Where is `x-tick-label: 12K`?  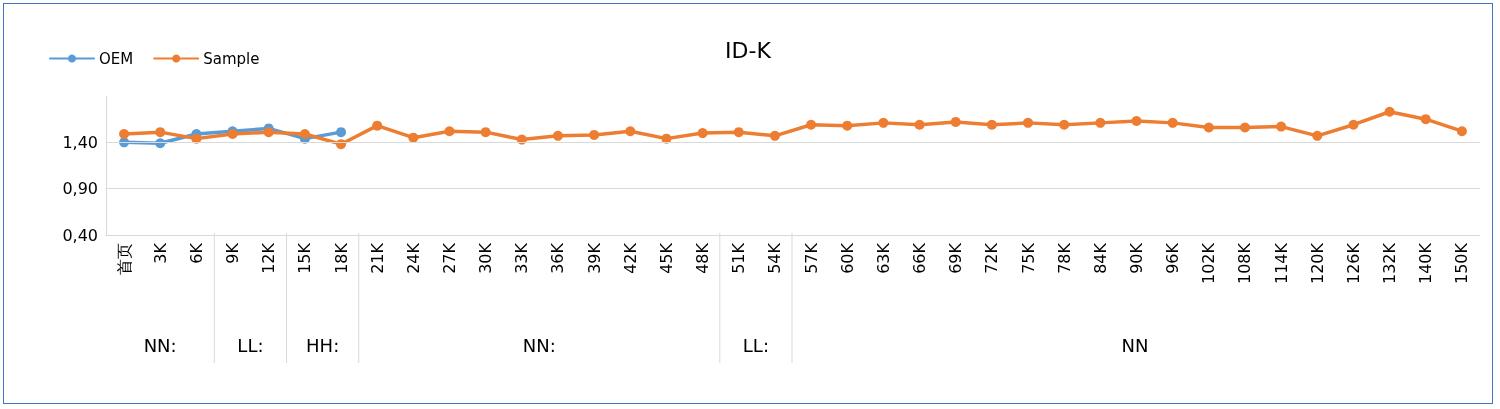
x-tick-label: 12K is located at coordinates (269, 258).